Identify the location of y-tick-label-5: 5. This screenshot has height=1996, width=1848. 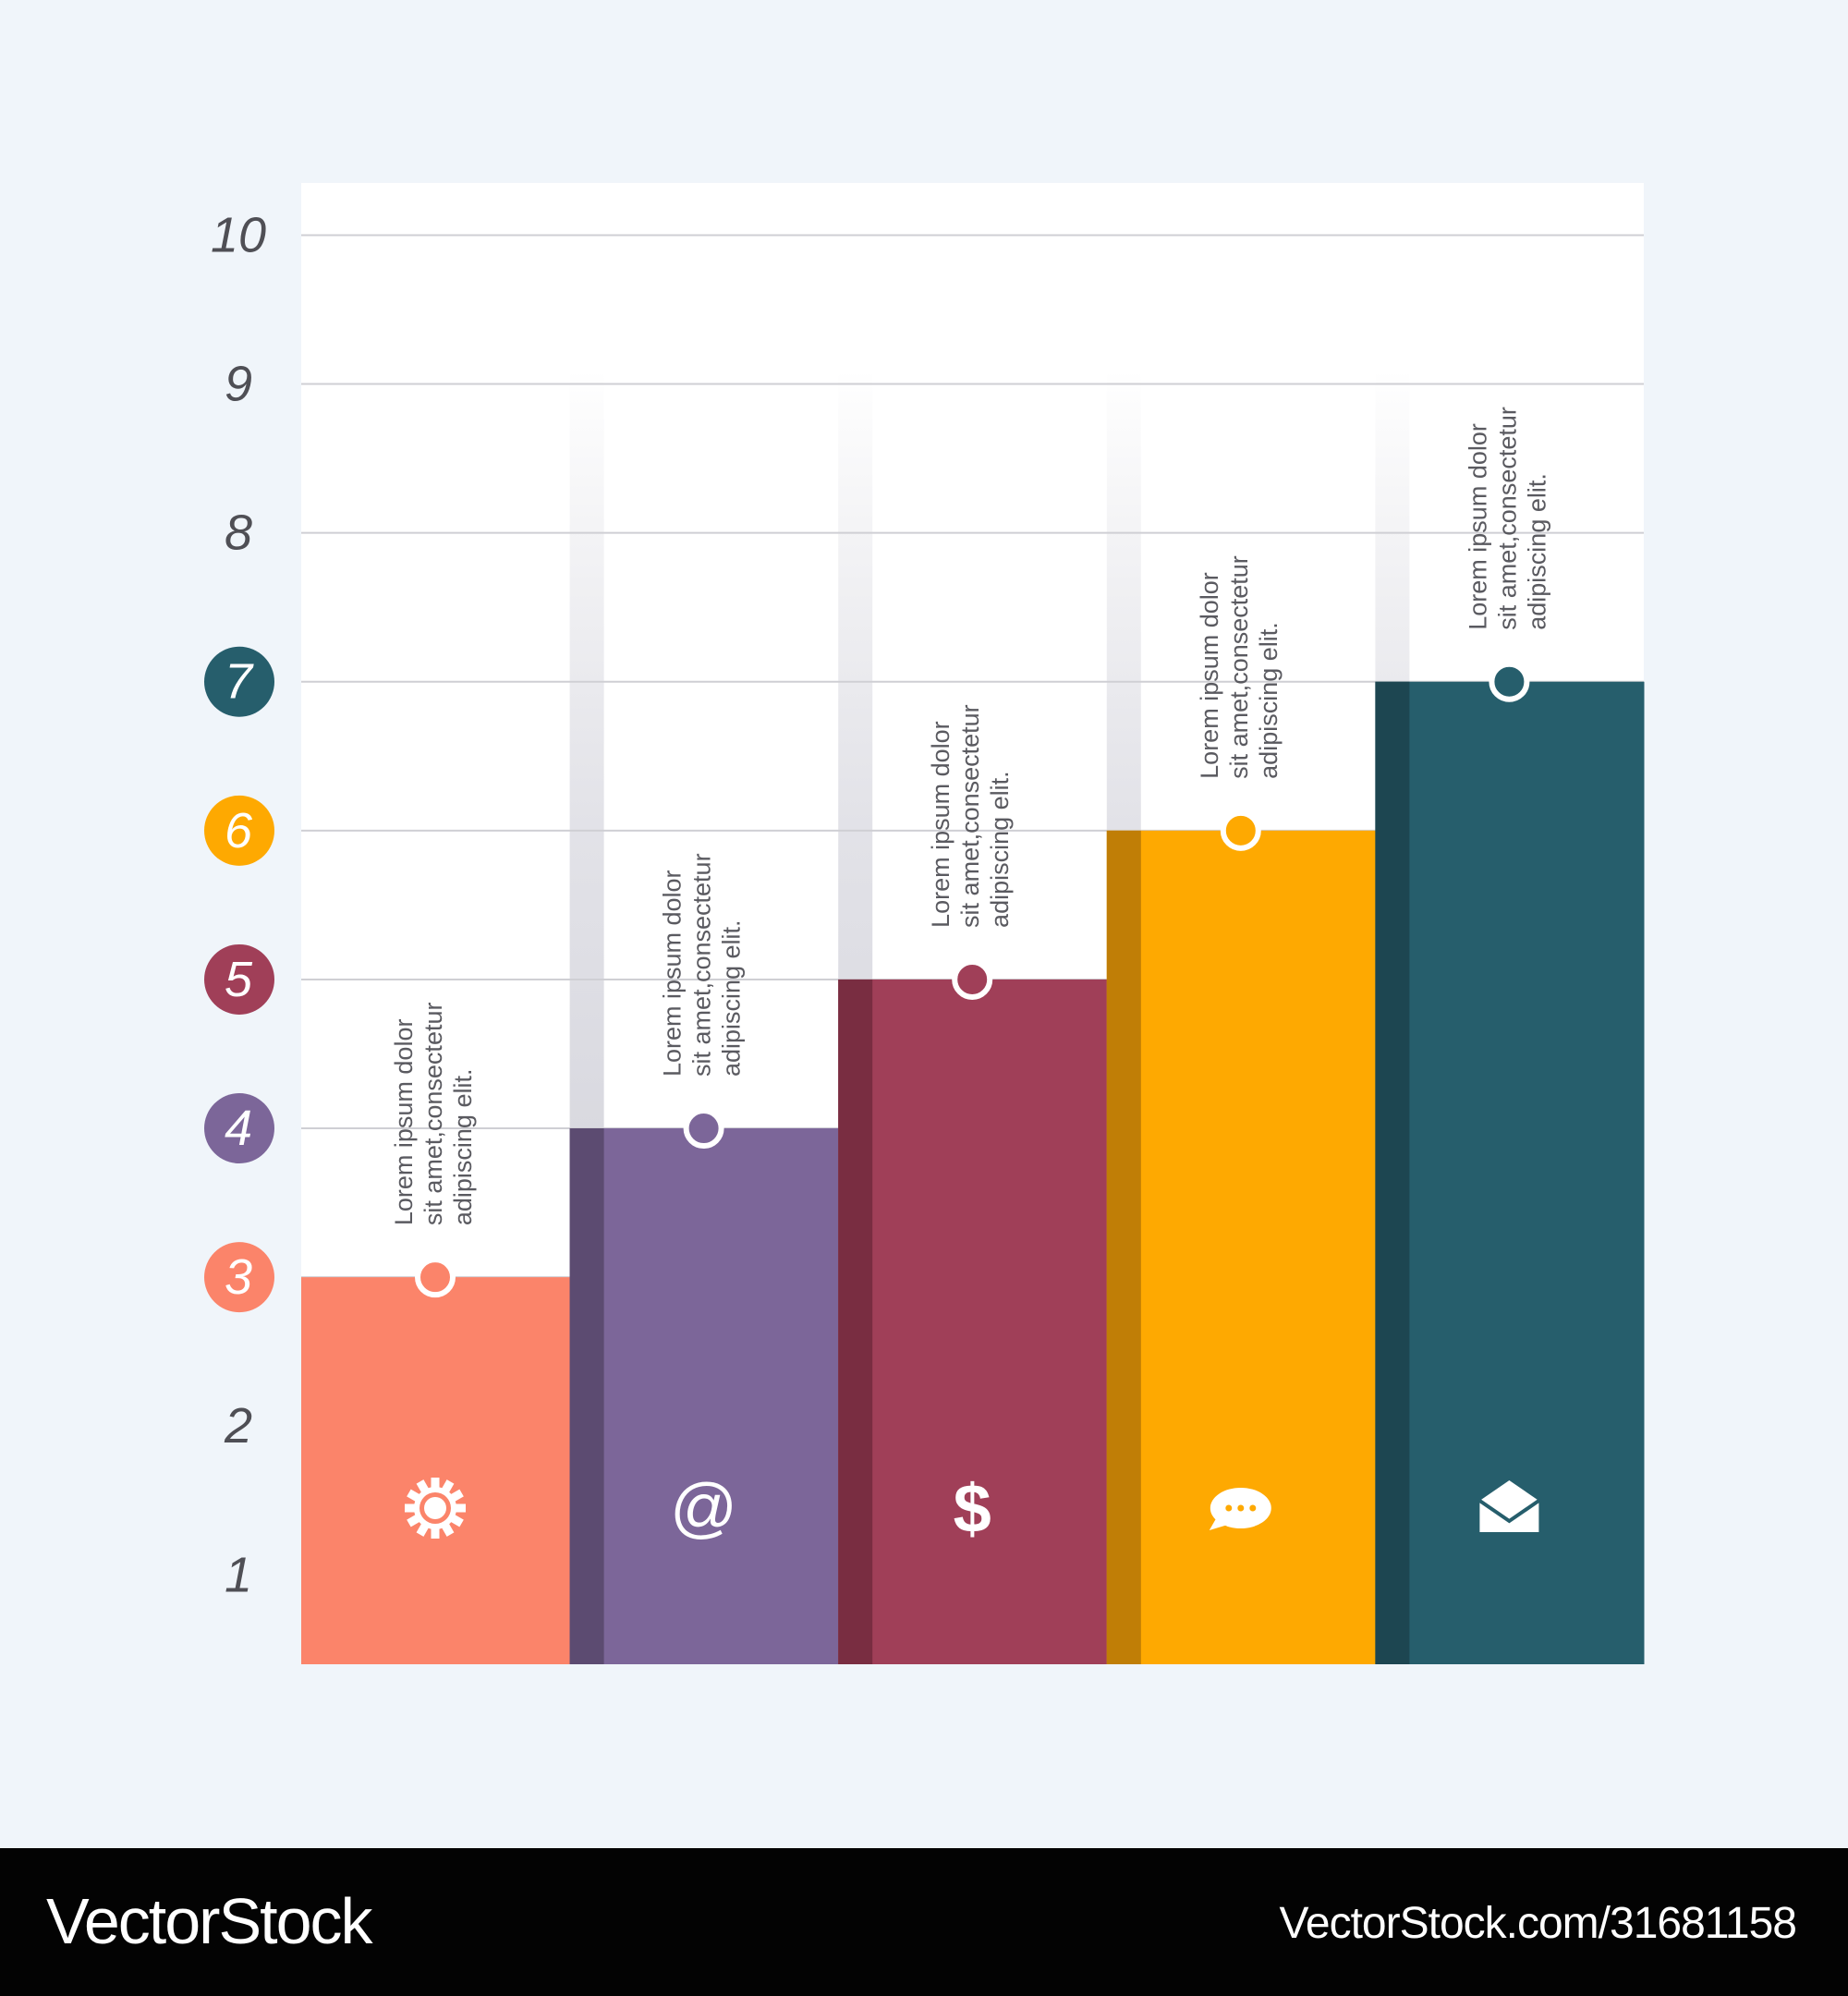
(239, 979).